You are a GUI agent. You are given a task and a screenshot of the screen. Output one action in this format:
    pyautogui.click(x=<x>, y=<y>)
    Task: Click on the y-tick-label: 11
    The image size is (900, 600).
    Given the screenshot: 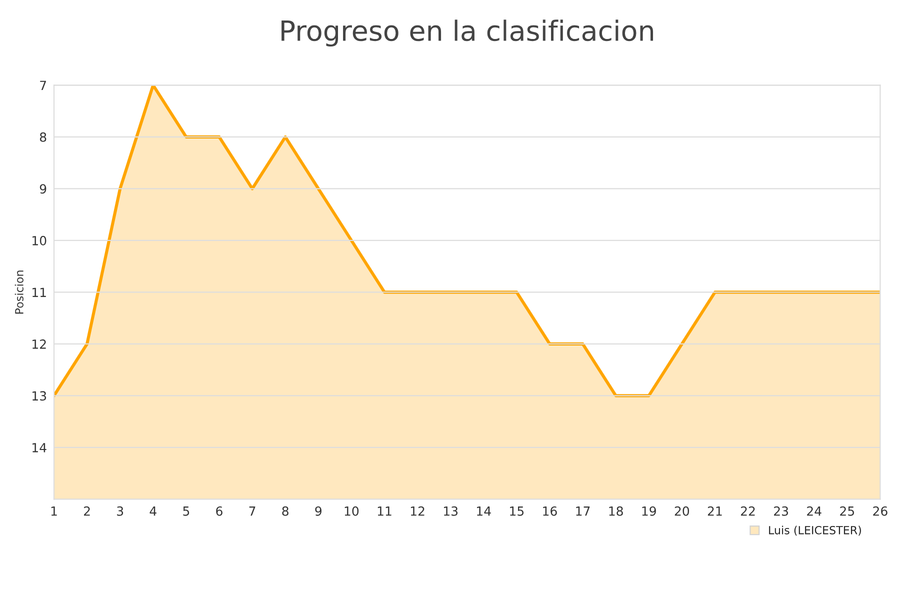 What is the action you would take?
    pyautogui.click(x=39, y=292)
    